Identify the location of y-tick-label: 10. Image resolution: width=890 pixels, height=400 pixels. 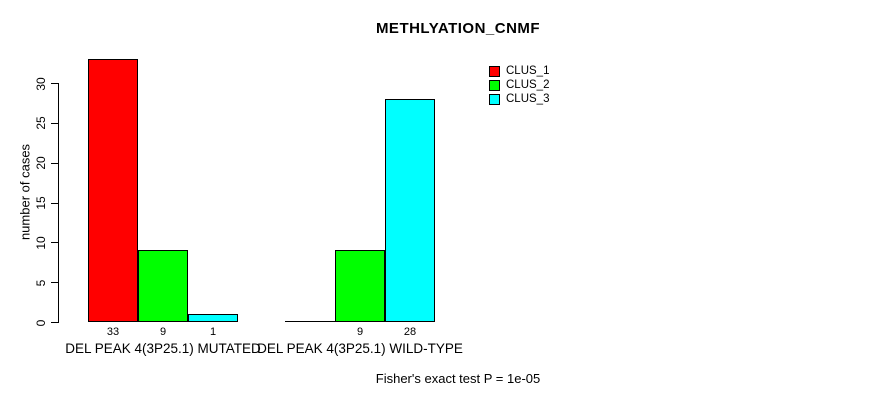
(41, 243).